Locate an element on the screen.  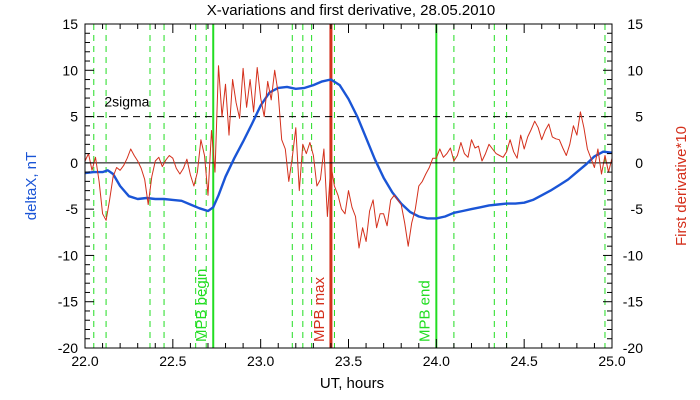
y-tick-right-label-2: 5 is located at coordinates (639, 117).